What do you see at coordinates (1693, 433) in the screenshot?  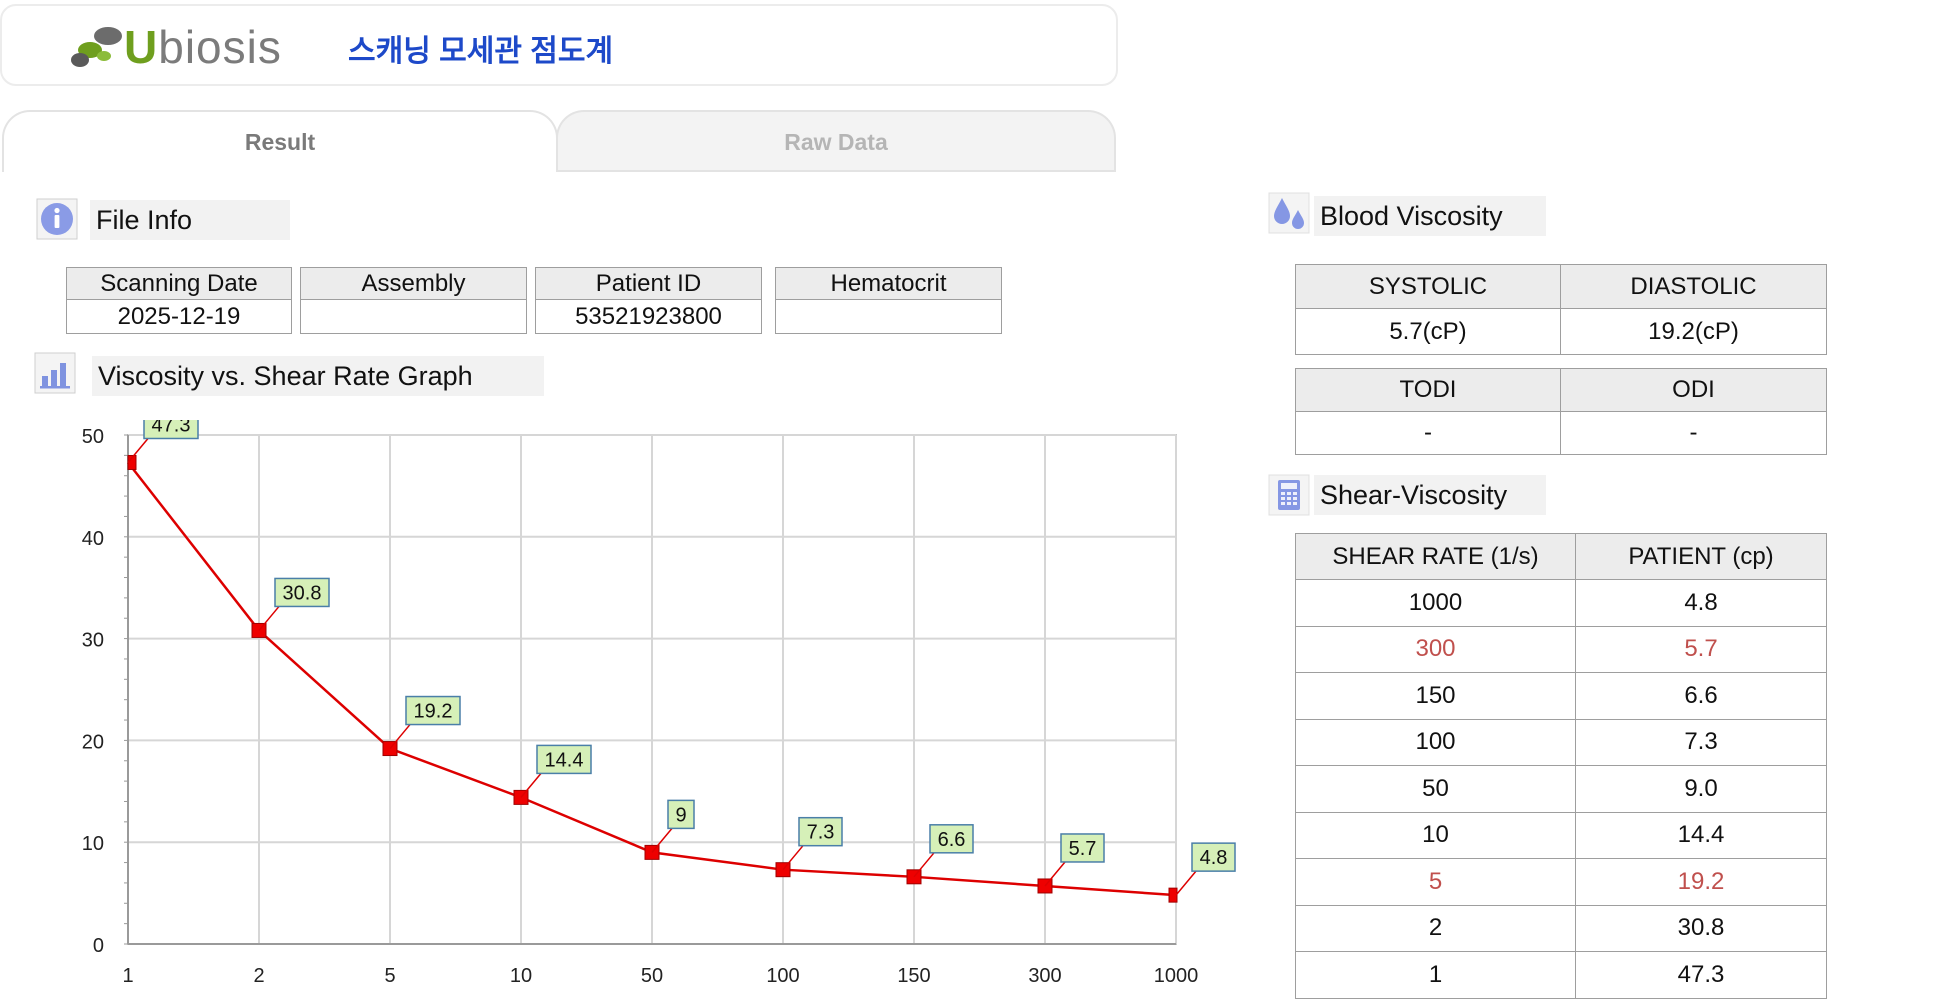 I see `odi-value: -` at bounding box center [1693, 433].